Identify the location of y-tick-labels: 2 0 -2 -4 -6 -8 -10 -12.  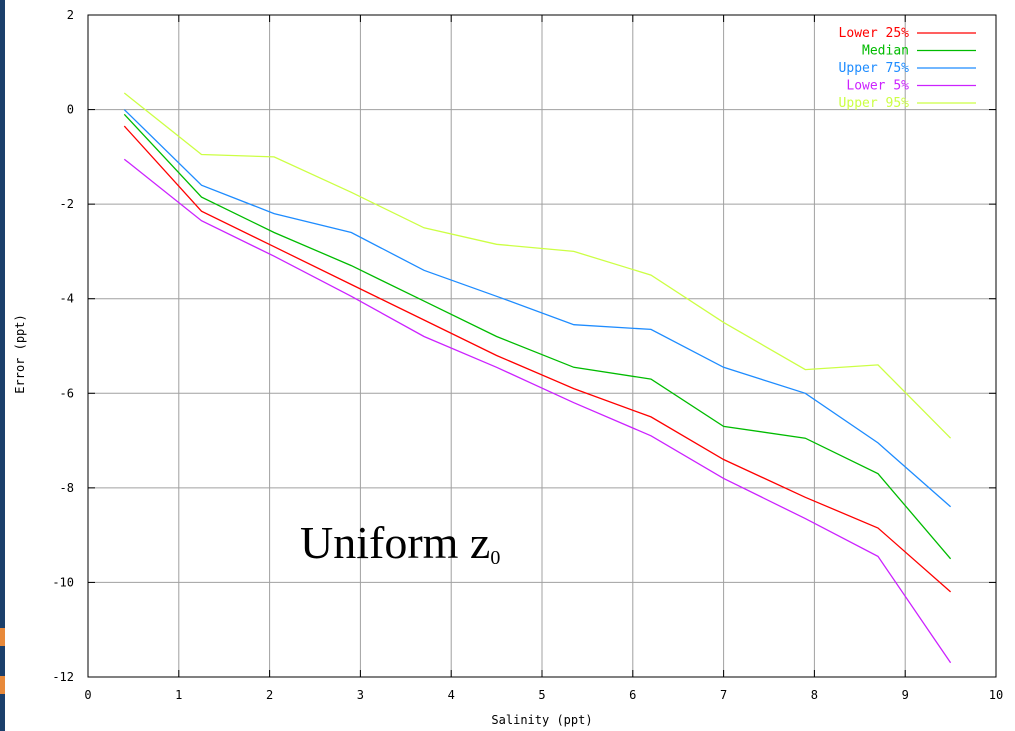
(63, 346).